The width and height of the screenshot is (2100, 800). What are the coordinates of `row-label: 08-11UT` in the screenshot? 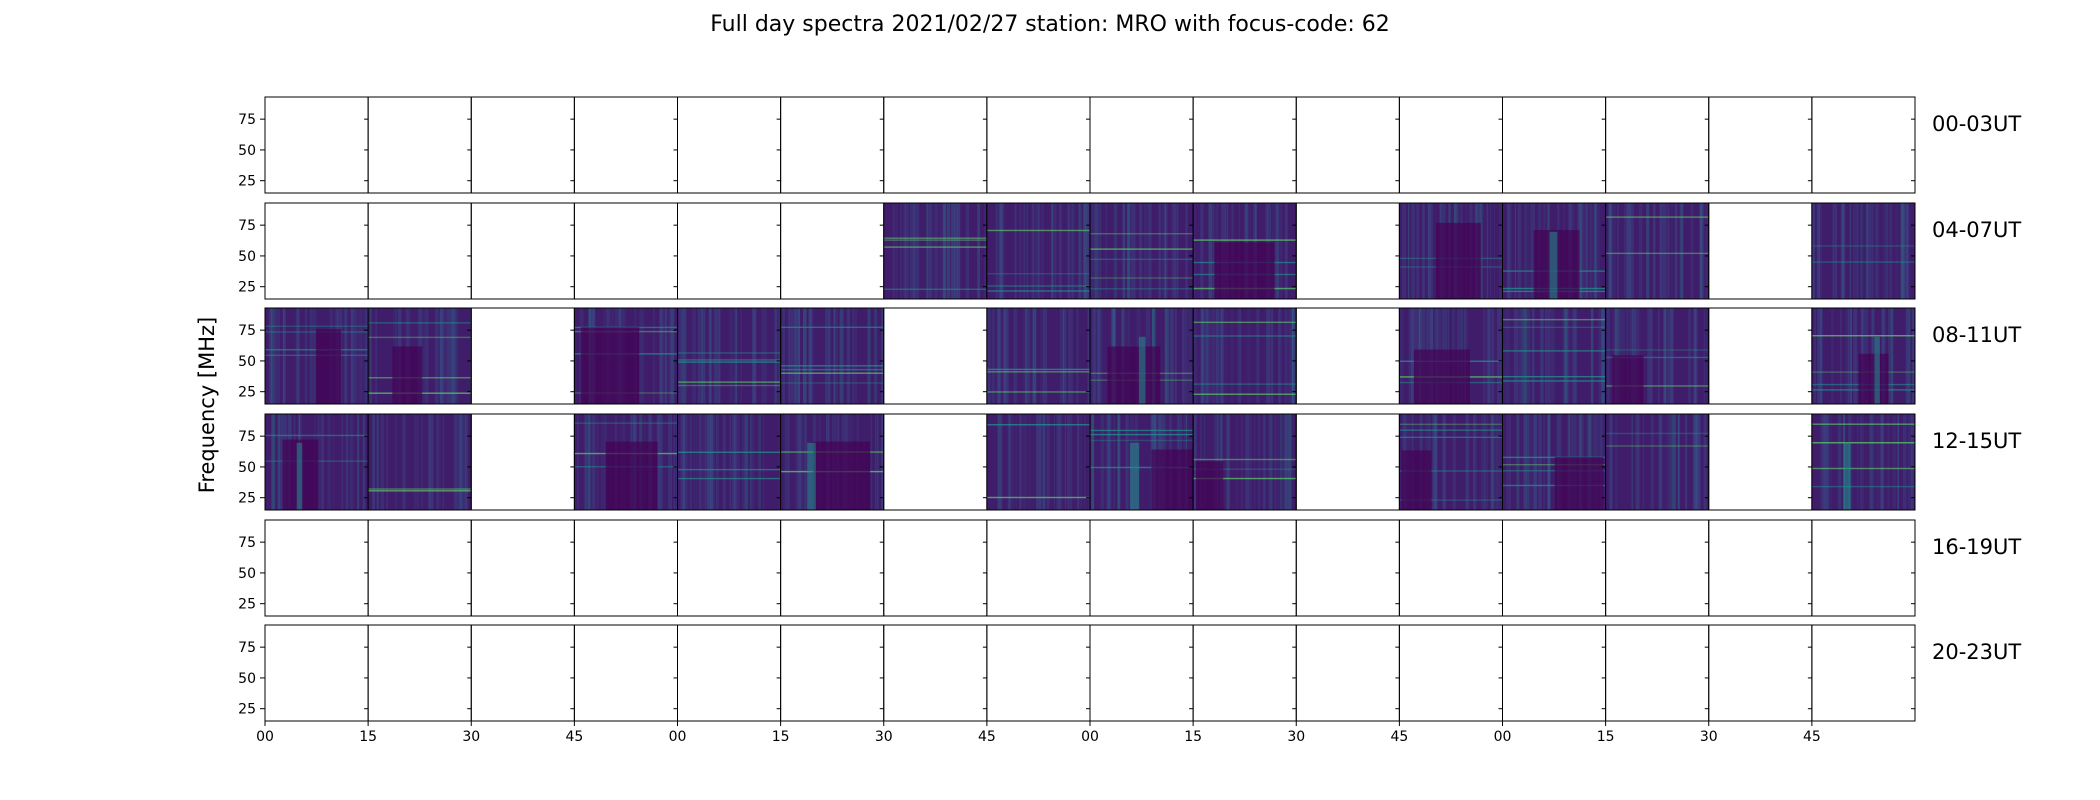 It's located at (1976, 335).